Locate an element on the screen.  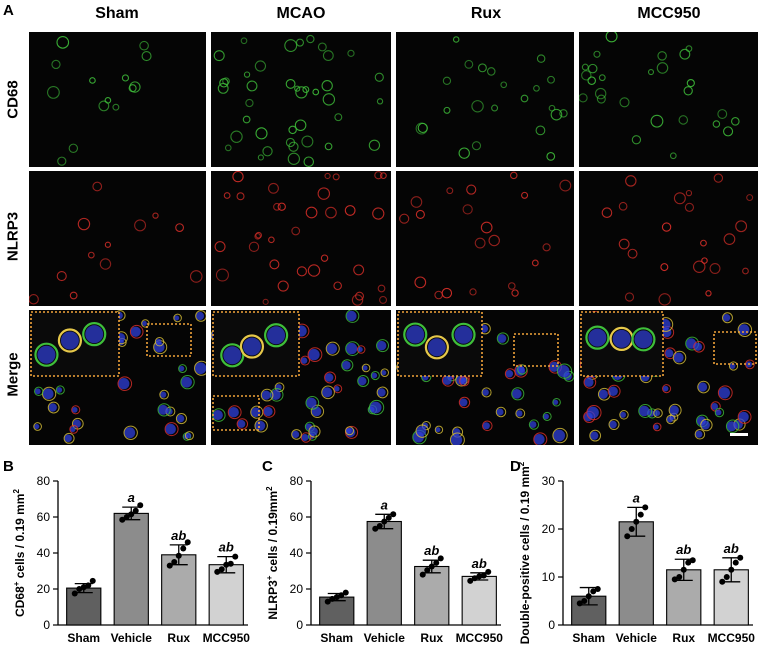
micrograph-merge-mcc950 is located at coordinates (668, 377).